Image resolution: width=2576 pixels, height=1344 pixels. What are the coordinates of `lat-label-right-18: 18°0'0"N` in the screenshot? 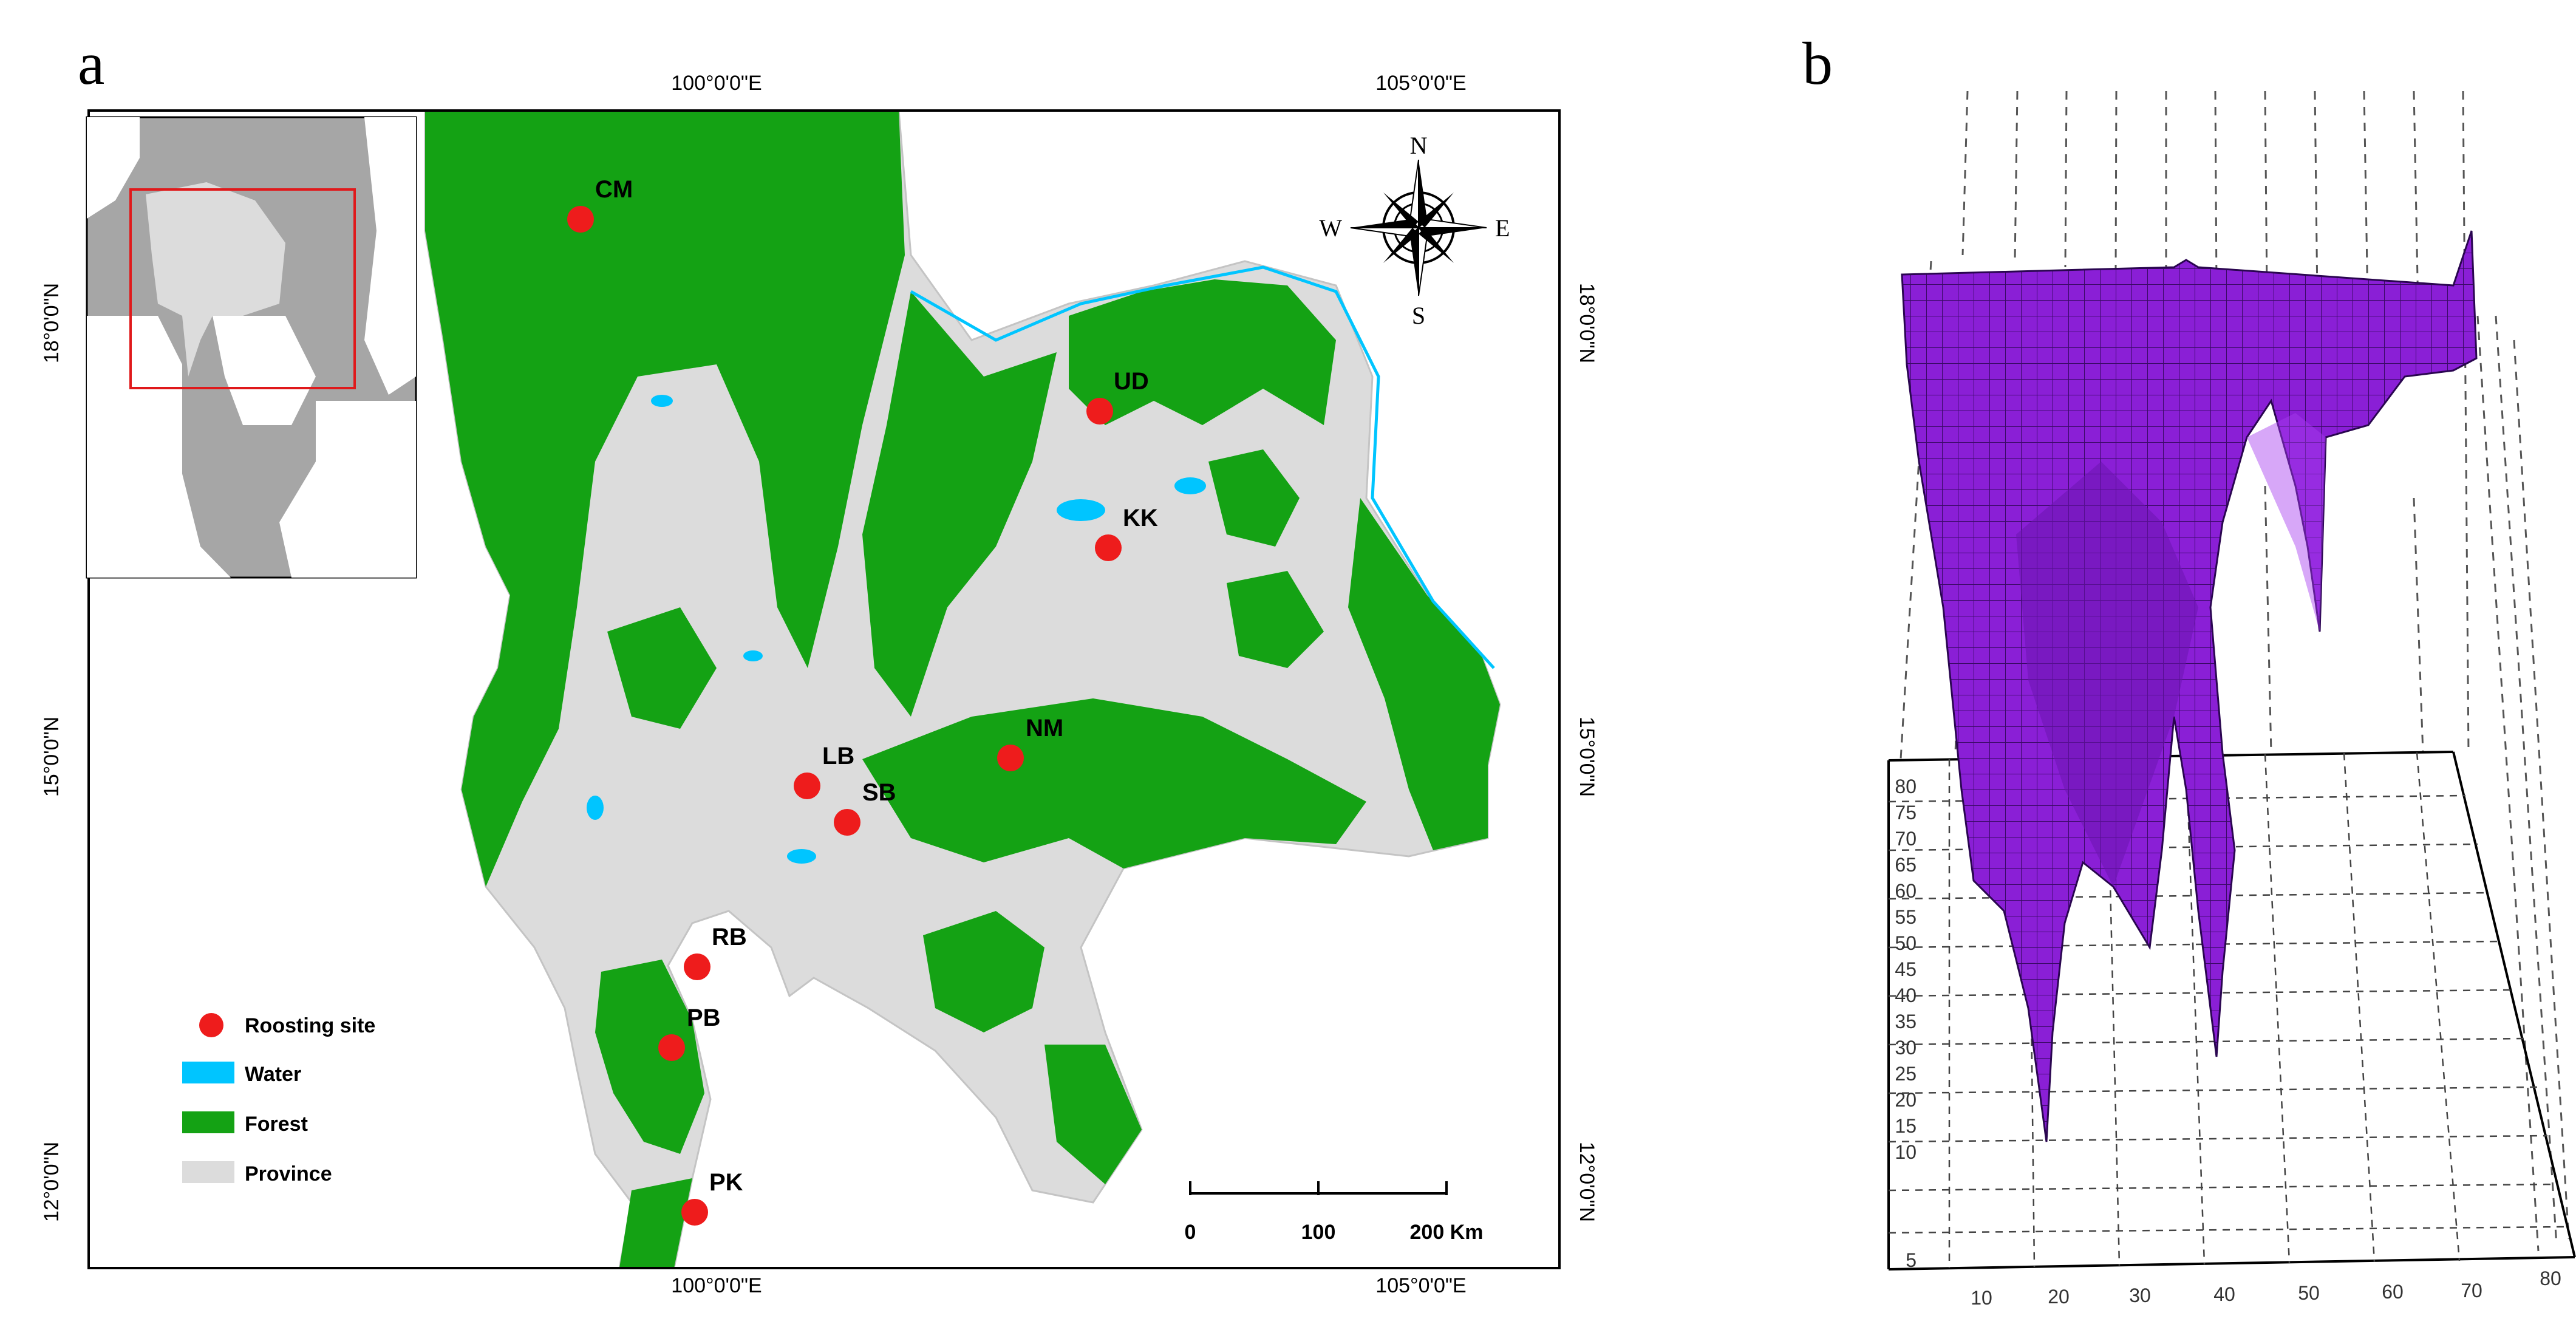 It's located at (1587, 323).